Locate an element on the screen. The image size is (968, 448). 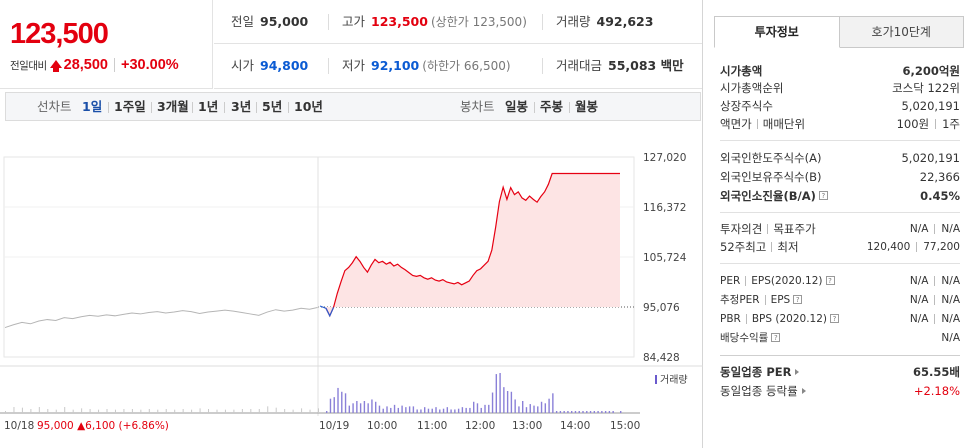
dividend-label-wrap: 배당수익률? is located at coordinates (750, 337).